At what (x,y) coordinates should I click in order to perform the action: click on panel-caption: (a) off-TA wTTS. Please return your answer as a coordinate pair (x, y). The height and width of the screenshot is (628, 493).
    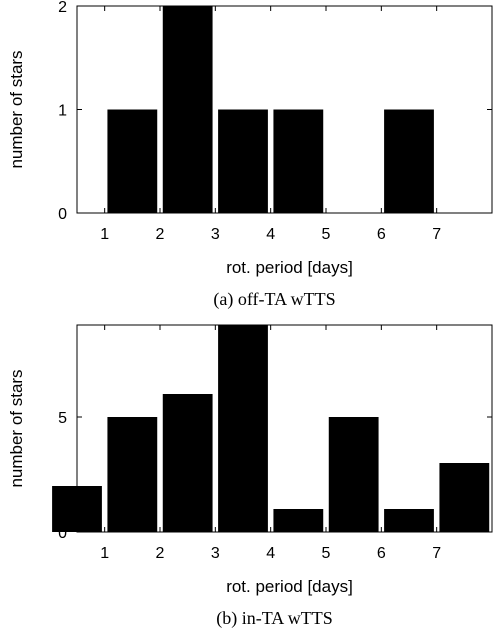
    Looking at the image, I should click on (274, 299).